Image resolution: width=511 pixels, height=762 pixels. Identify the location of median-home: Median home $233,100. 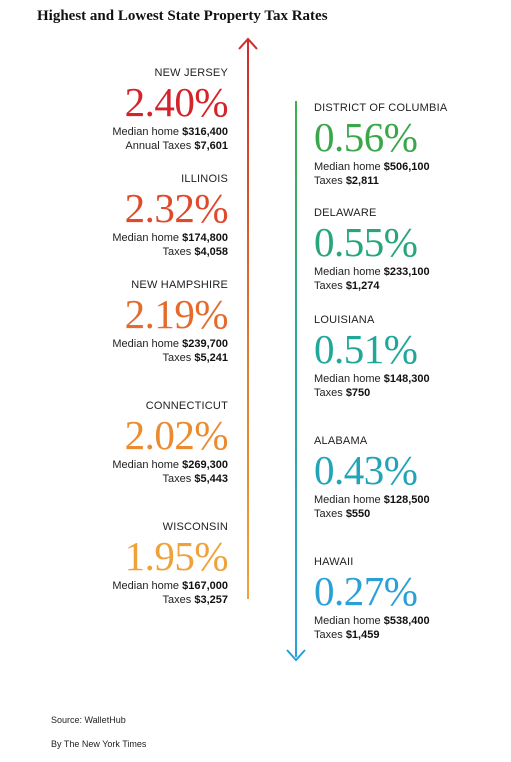
(409, 272).